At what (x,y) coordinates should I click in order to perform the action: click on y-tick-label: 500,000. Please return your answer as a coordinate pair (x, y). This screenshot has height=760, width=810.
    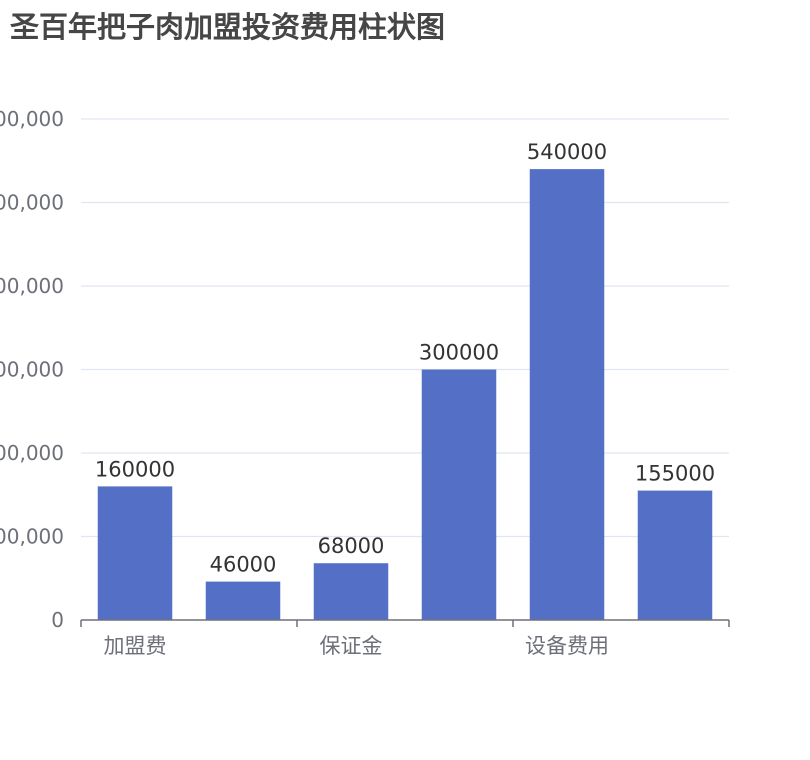
    Looking at the image, I should click on (32, 203).